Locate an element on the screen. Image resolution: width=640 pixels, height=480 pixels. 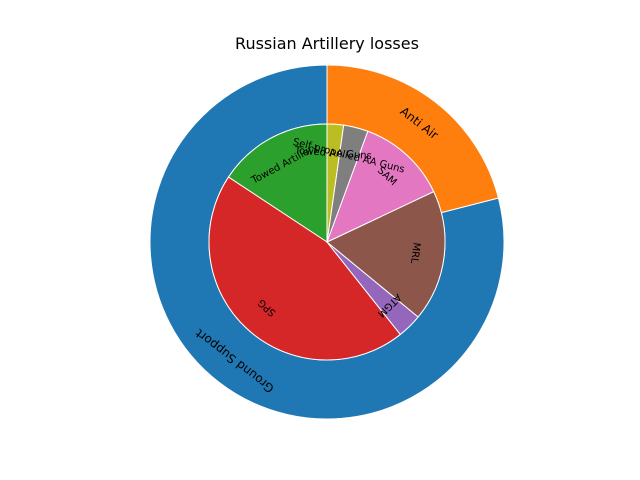
slice-towed-aa-guns-inner is located at coordinates (335, 183).